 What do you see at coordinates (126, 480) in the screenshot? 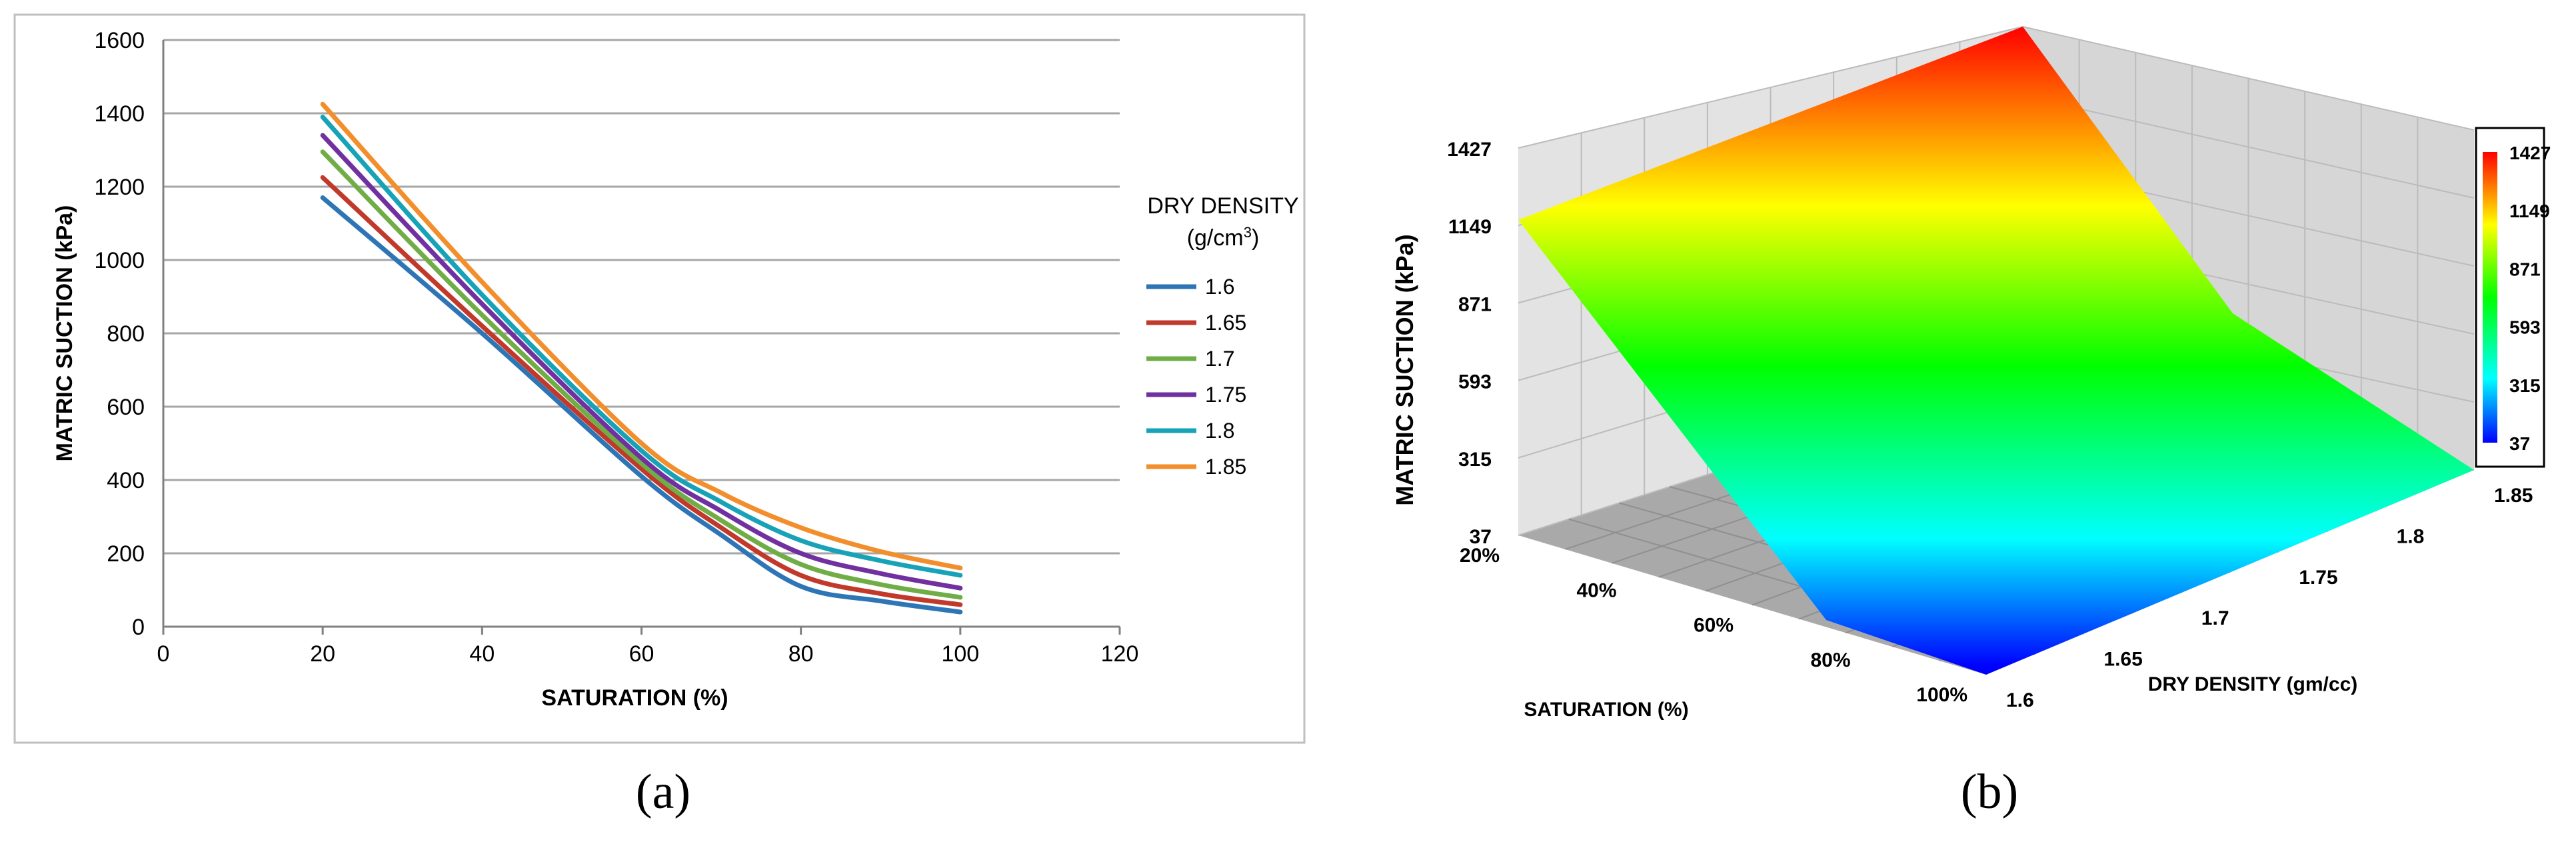
I see `y-tick-label: 400` at bounding box center [126, 480].